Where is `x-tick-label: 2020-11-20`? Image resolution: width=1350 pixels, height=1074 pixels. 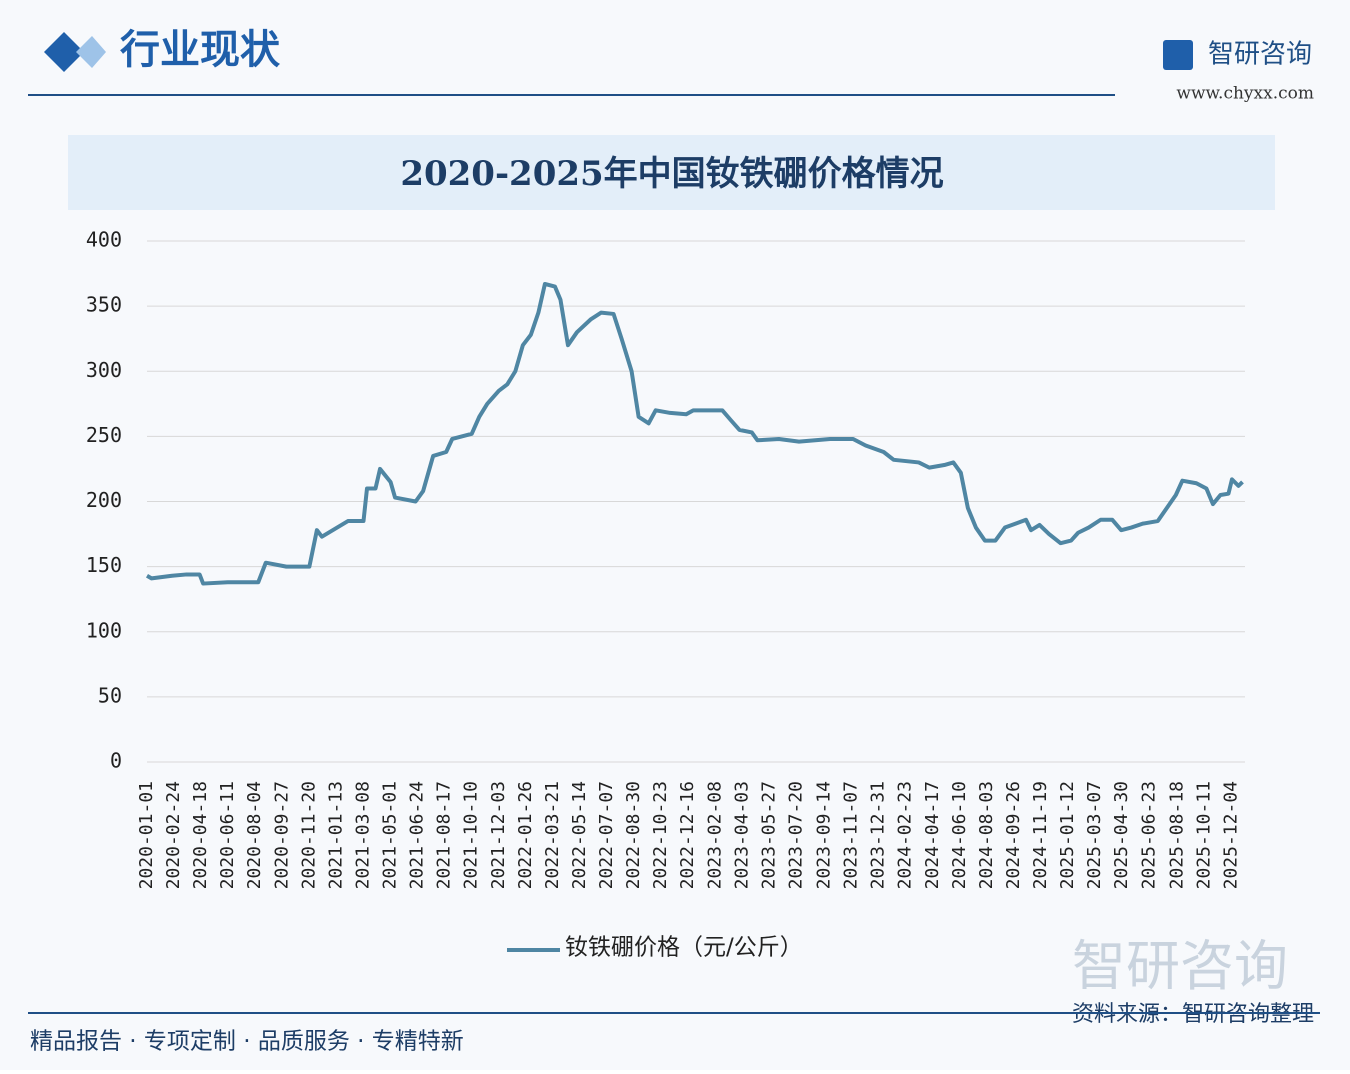 x-tick-label: 2020-11-20 is located at coordinates (308, 835).